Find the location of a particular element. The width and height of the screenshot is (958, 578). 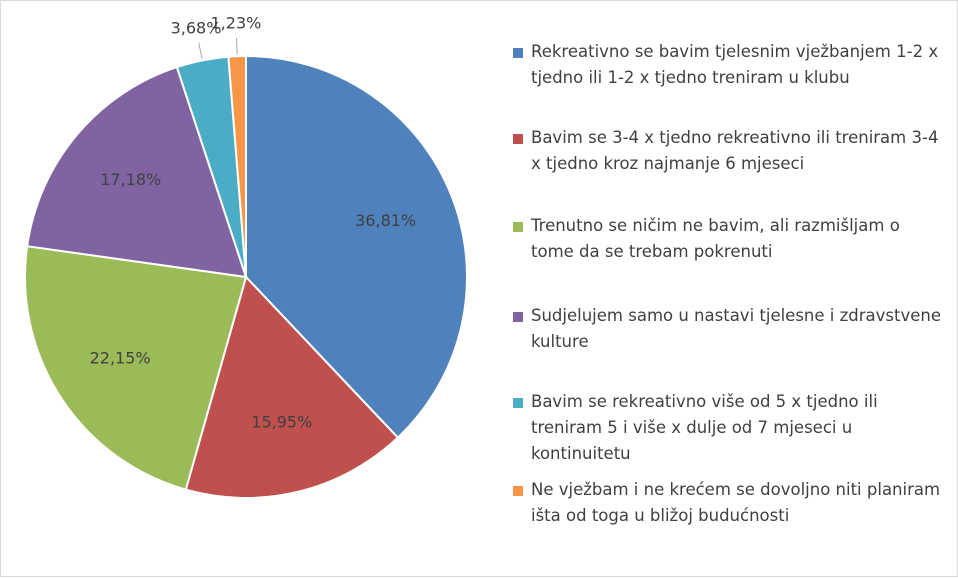

data-label: 36,81% is located at coordinates (385, 220).